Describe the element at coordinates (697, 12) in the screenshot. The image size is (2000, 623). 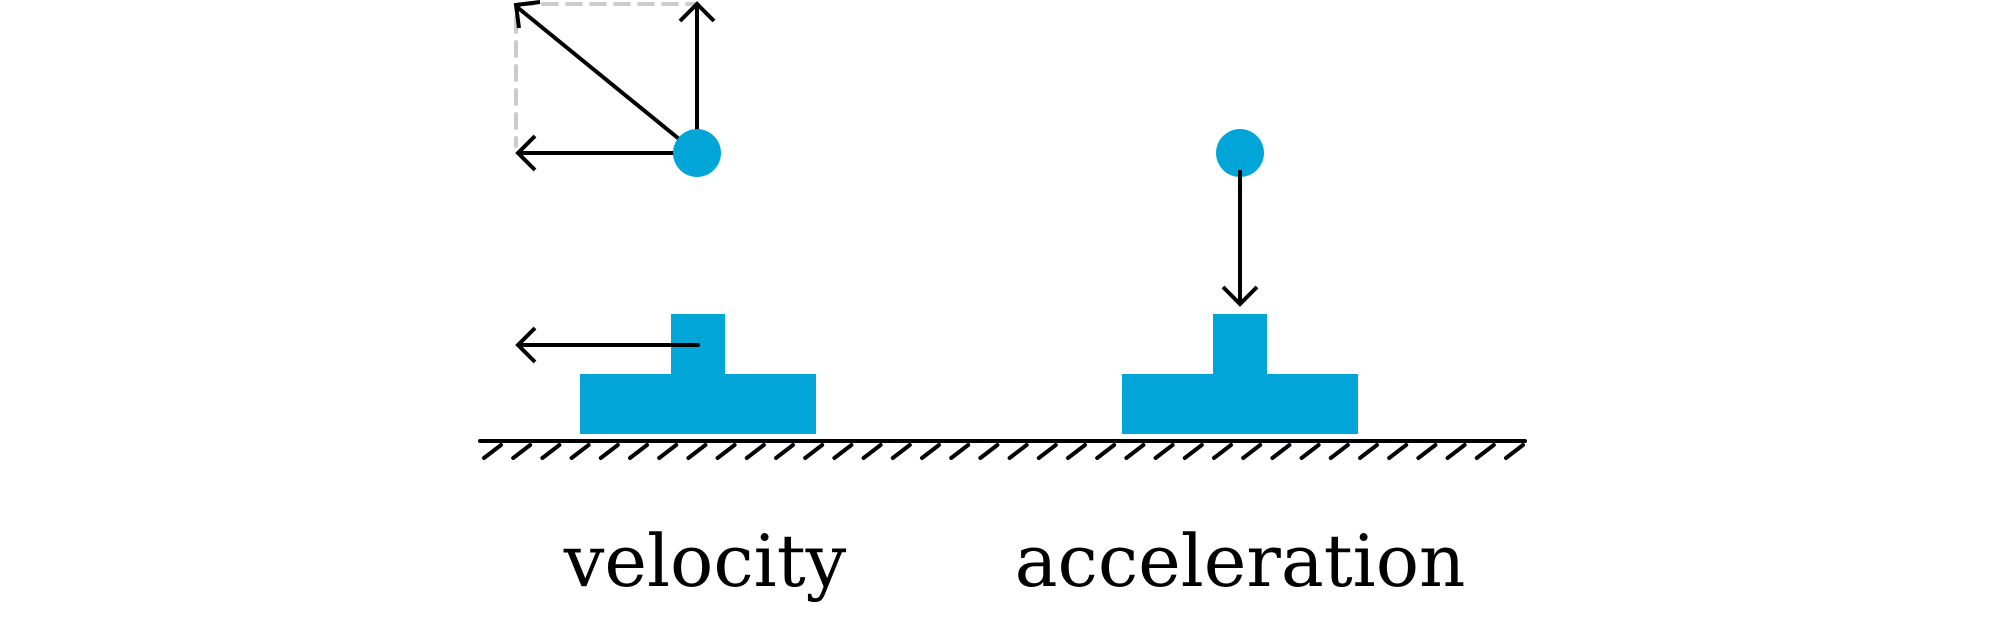
I see `velocity-vertical-arrowhead` at that location.